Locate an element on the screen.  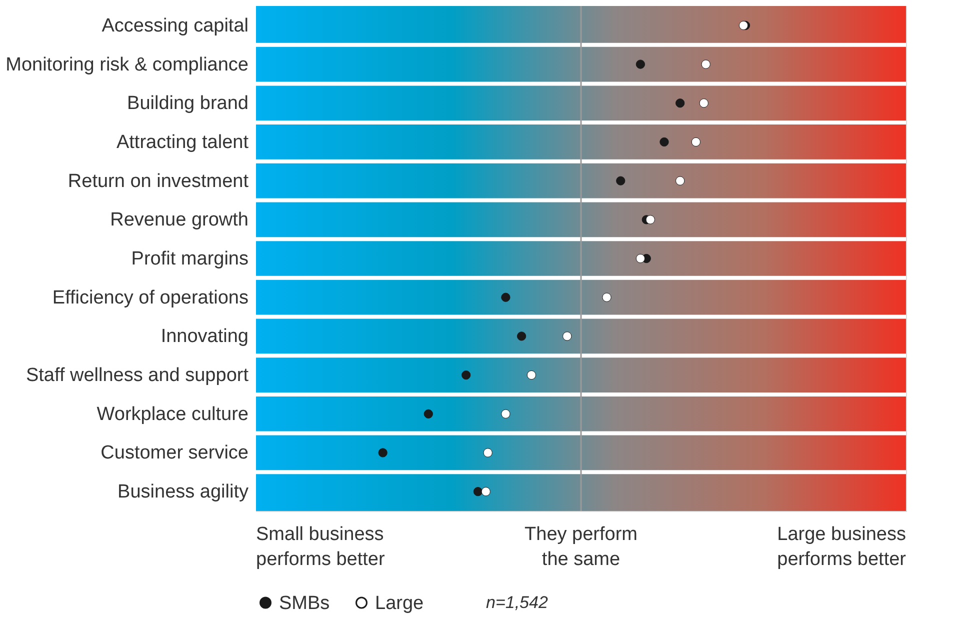
text: They perform the same is located at coordinates (581, 547).